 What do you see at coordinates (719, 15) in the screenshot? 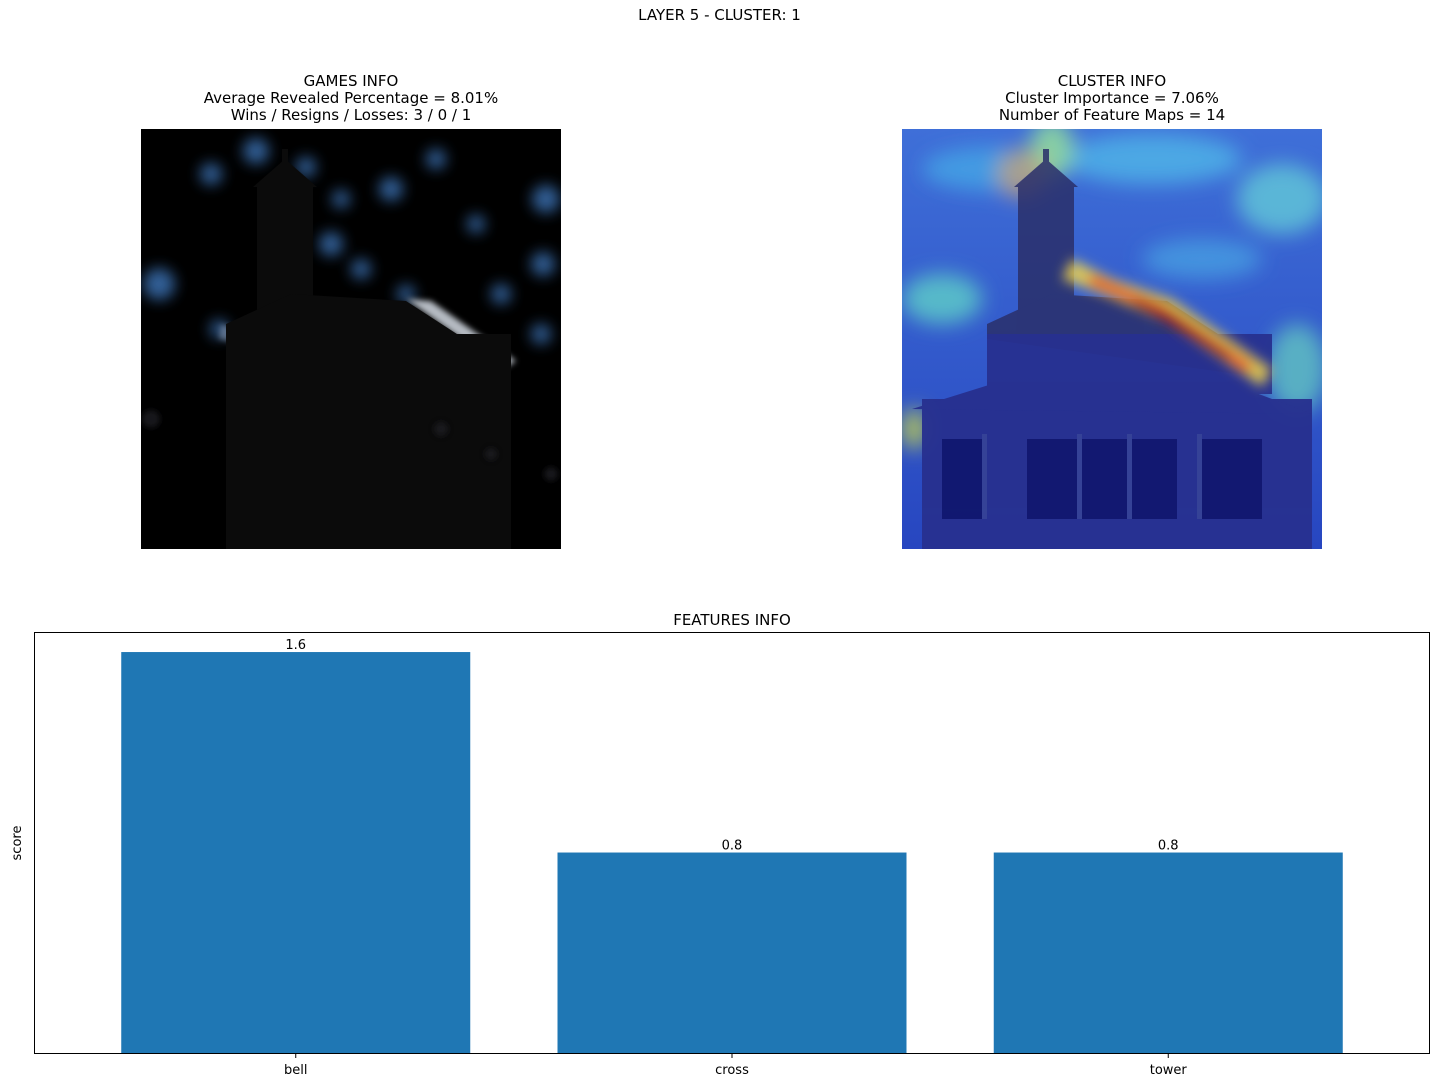
I see `figure-title: LAYER 5 - CLUSTER: 1` at bounding box center [719, 15].